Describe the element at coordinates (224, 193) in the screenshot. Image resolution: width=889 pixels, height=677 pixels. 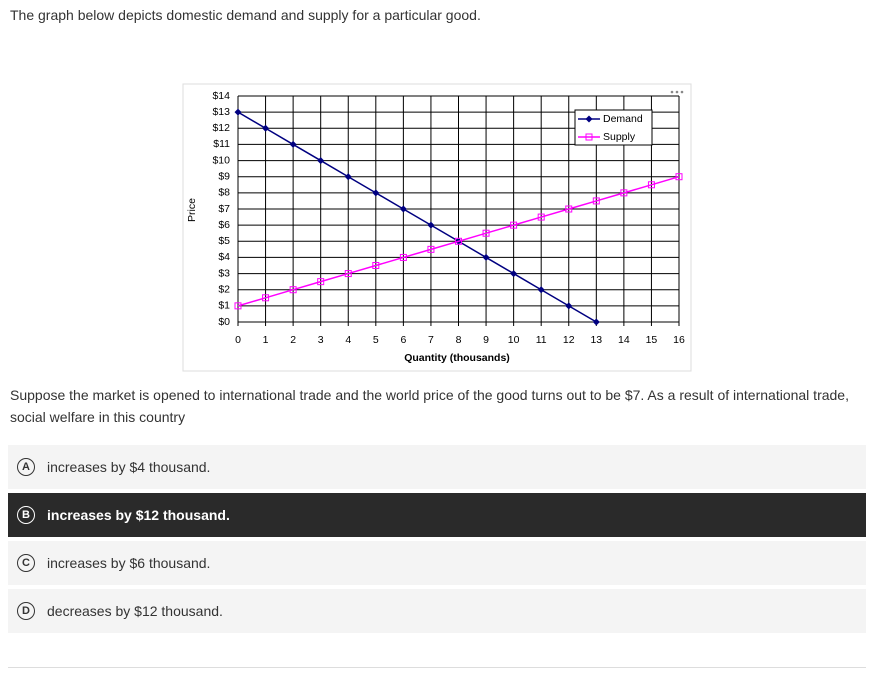
I see `y-tick-label: $8` at that location.